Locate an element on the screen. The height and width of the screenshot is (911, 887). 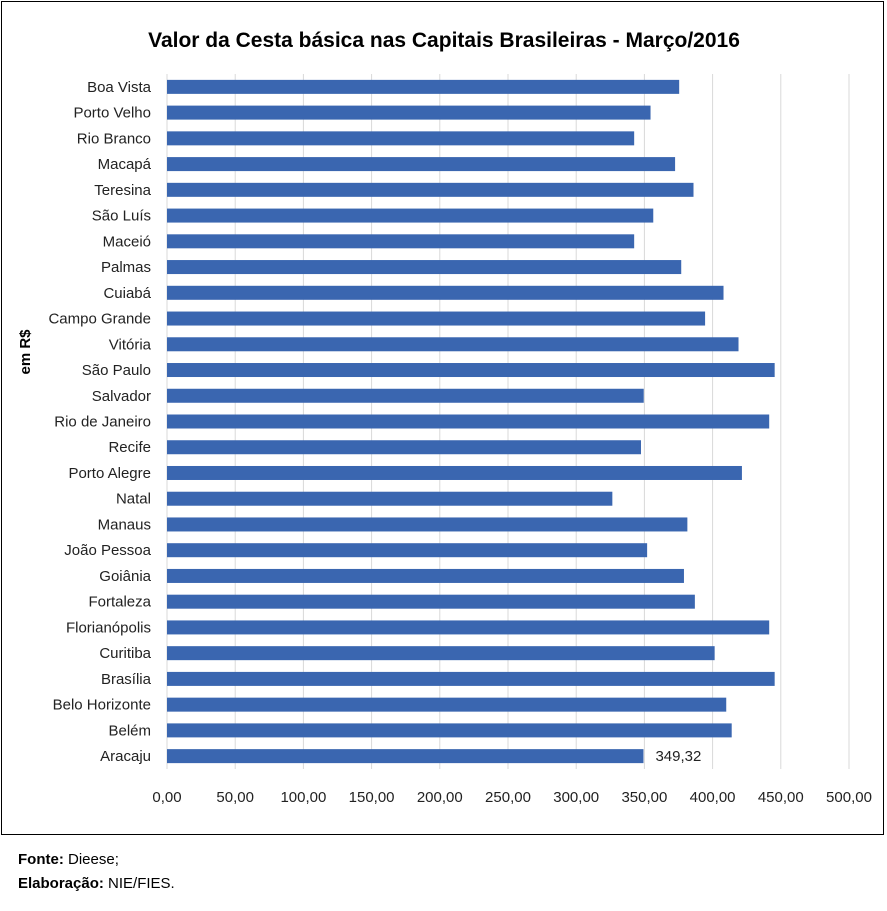
category-label: Recife is located at coordinates (129, 447).